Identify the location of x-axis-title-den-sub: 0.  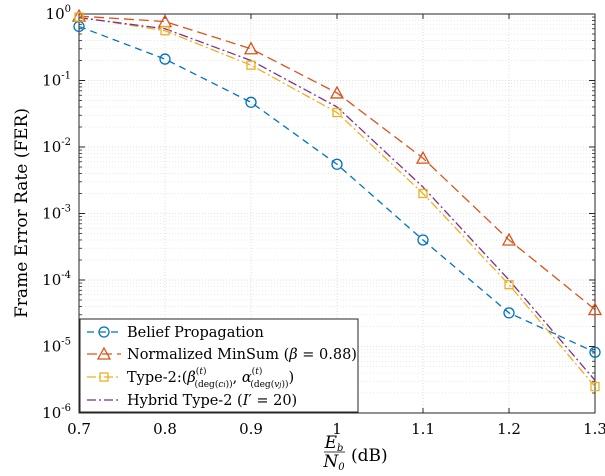
(341, 467).